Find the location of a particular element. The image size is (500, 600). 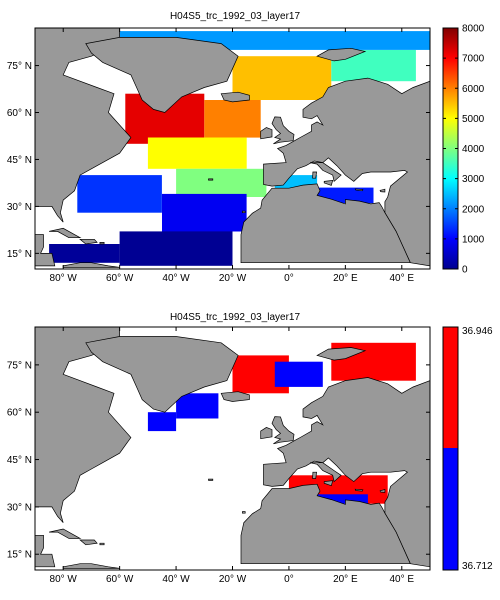

map2-x-tick-label: 20° E is located at coordinates (345, 579).